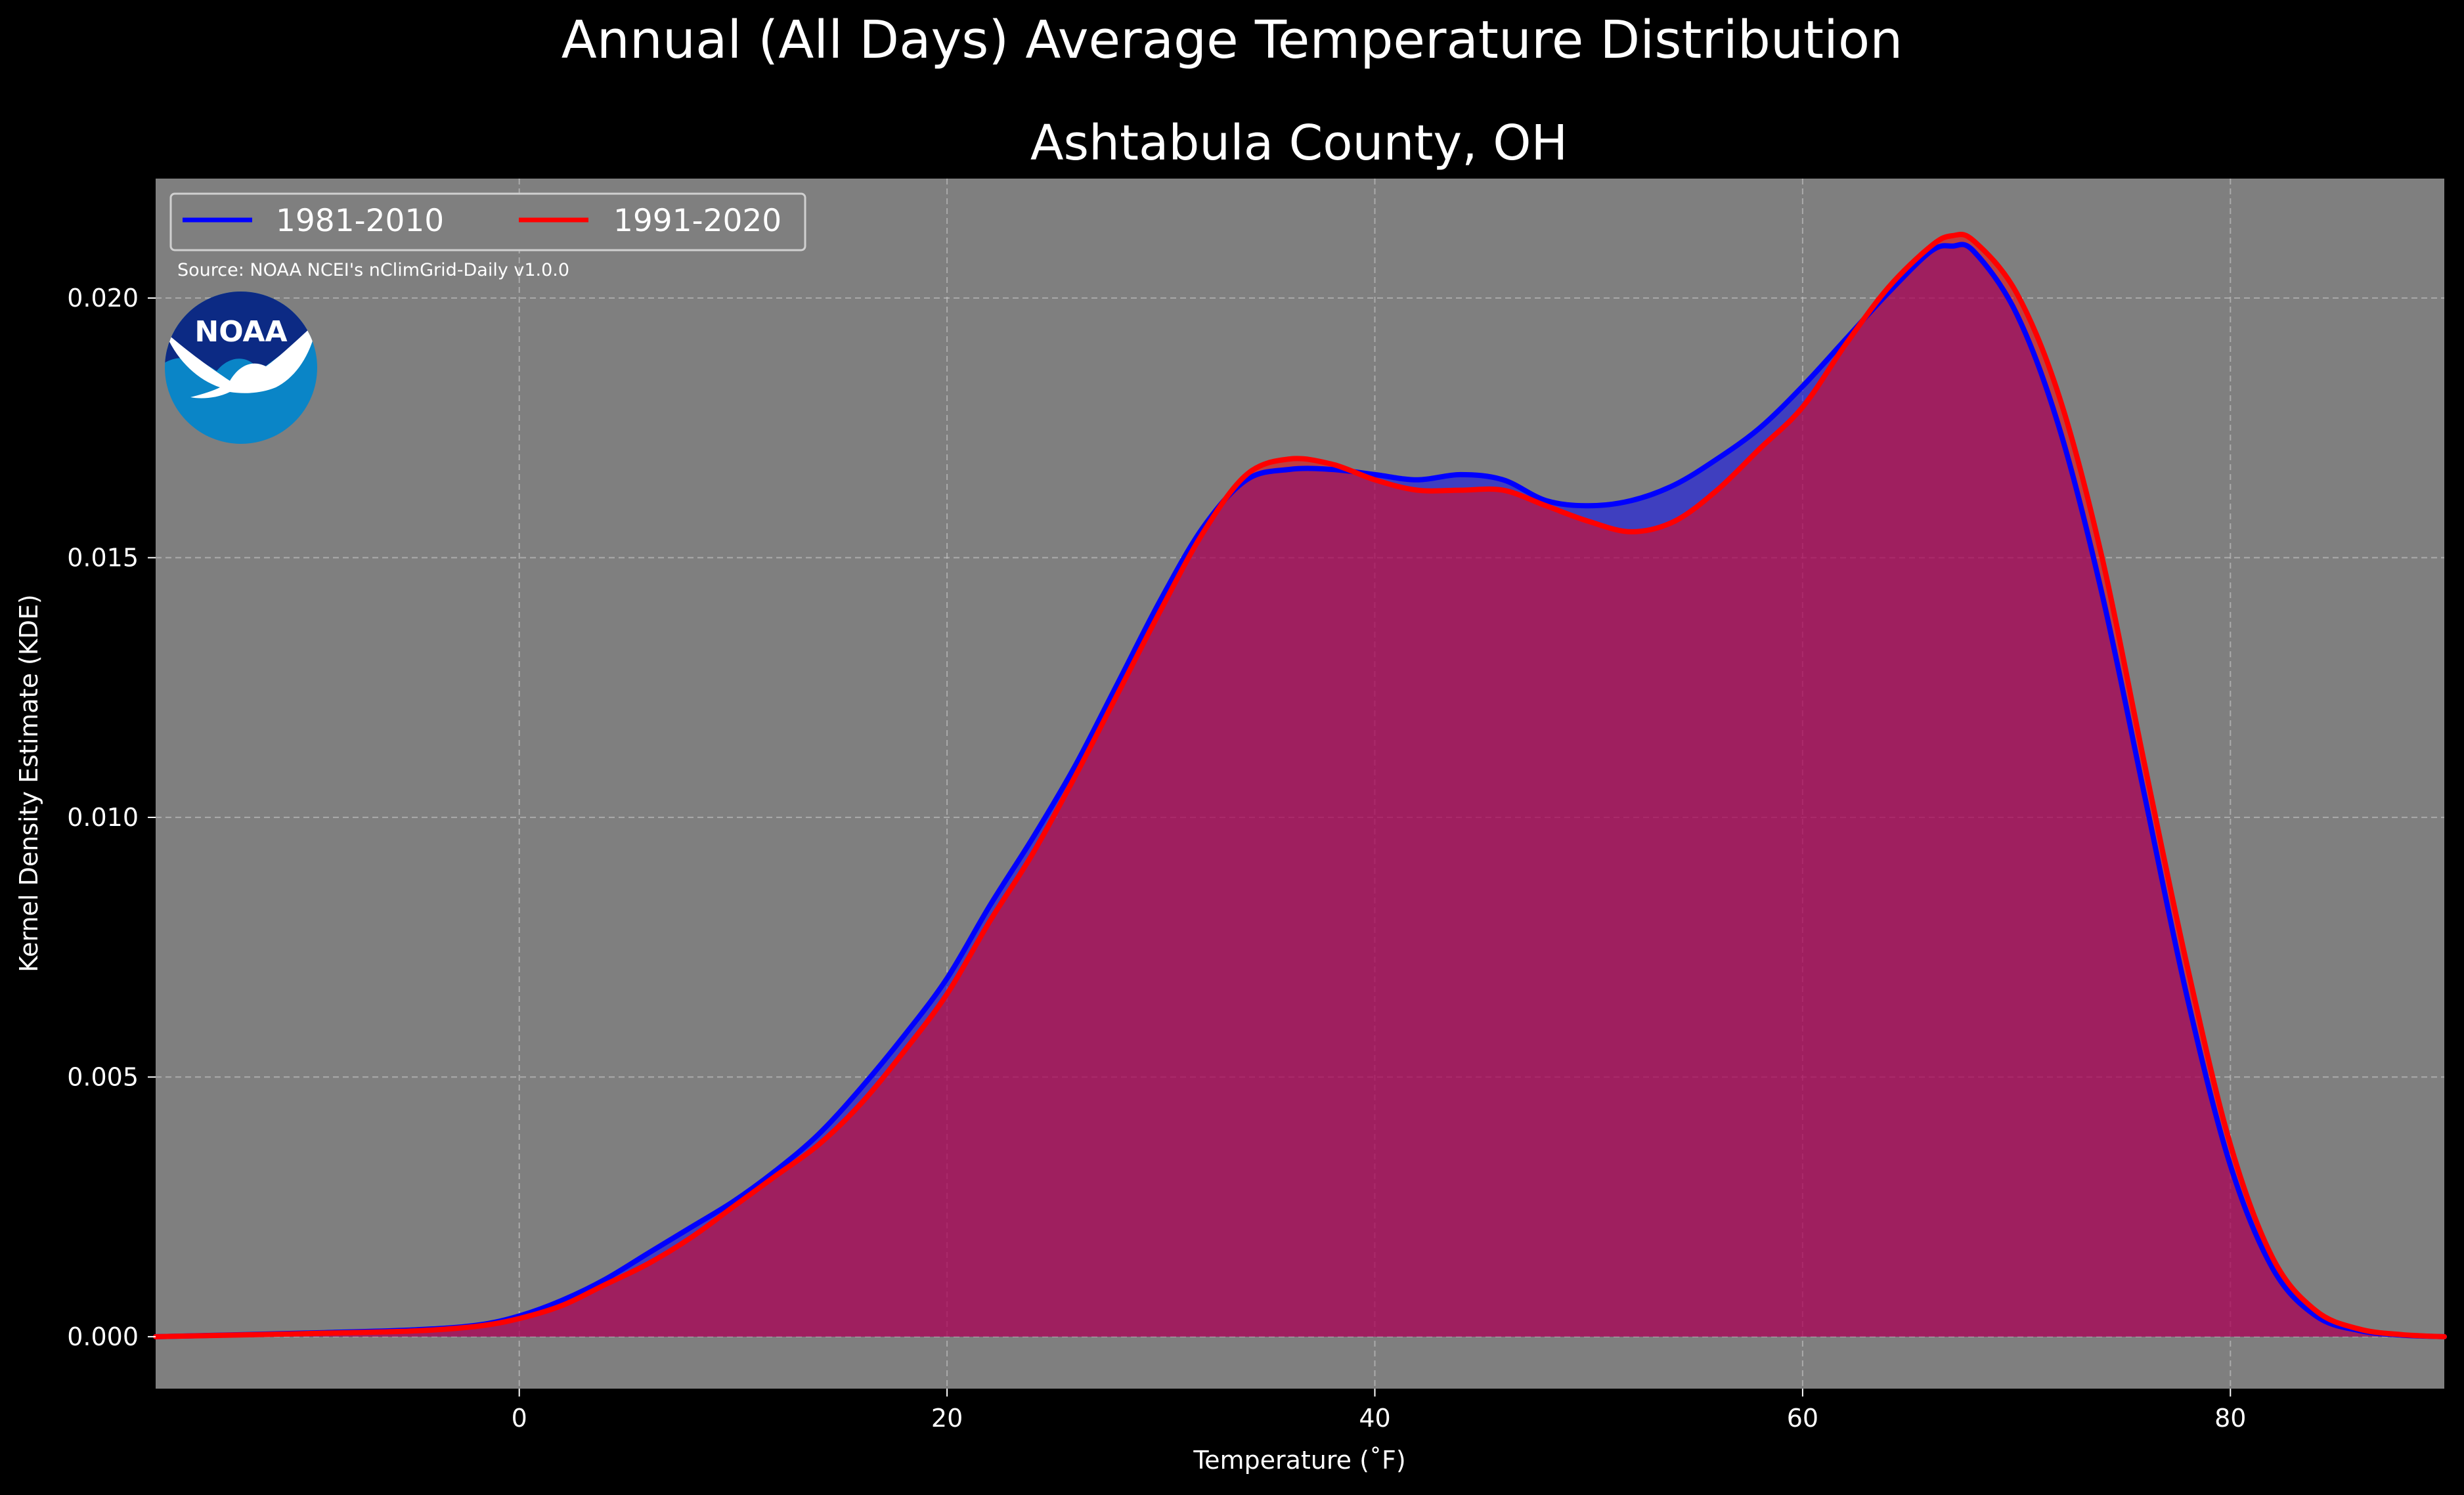  What do you see at coordinates (1802, 1418) in the screenshot?
I see `x-tick-label: 60` at bounding box center [1802, 1418].